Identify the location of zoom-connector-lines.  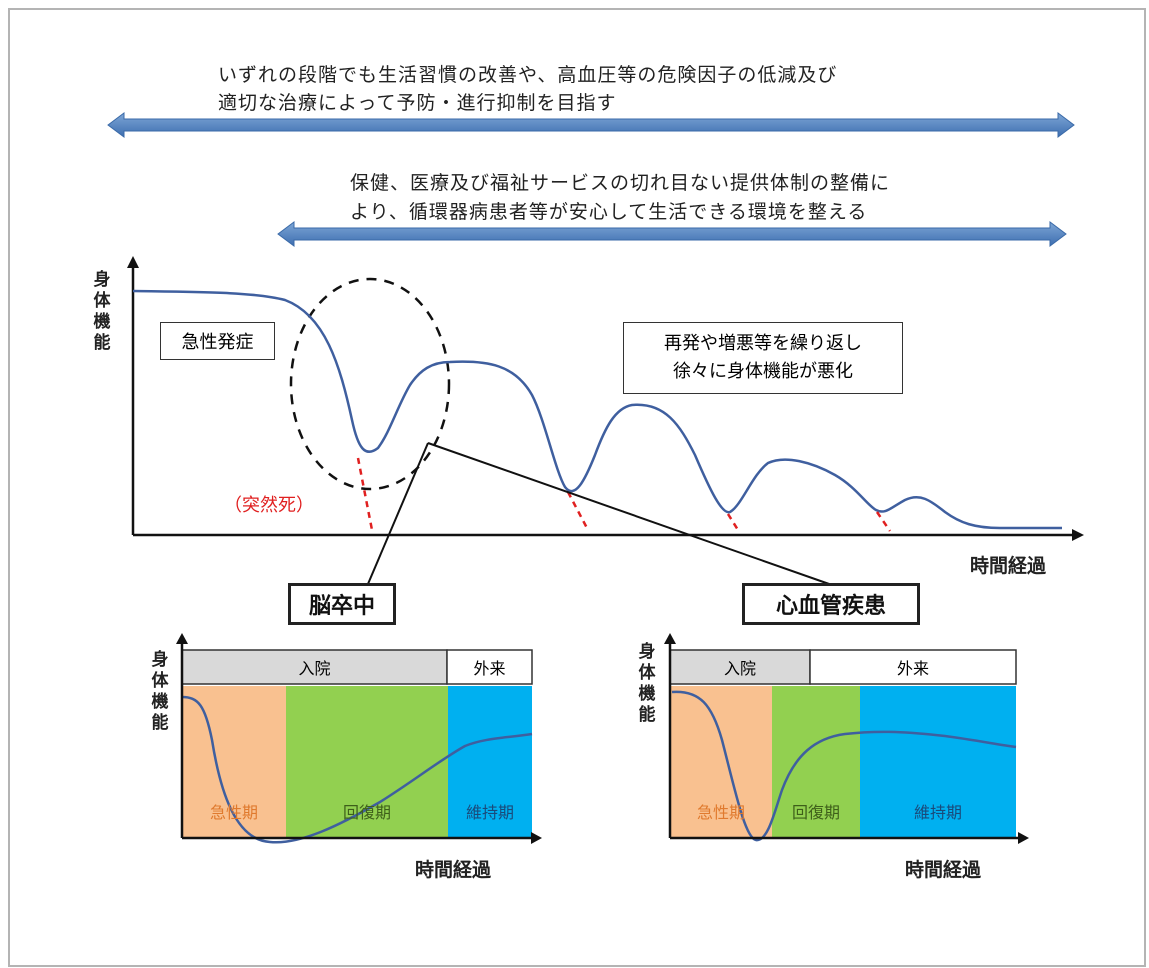
(597, 520).